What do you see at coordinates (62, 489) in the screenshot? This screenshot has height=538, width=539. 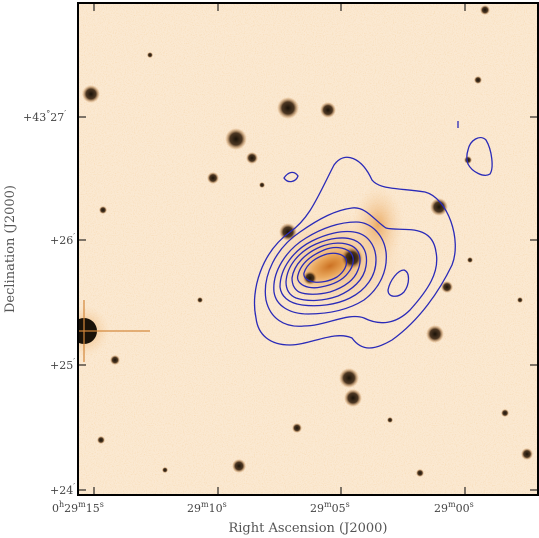 I see `y-tick-label: +24′` at bounding box center [62, 489].